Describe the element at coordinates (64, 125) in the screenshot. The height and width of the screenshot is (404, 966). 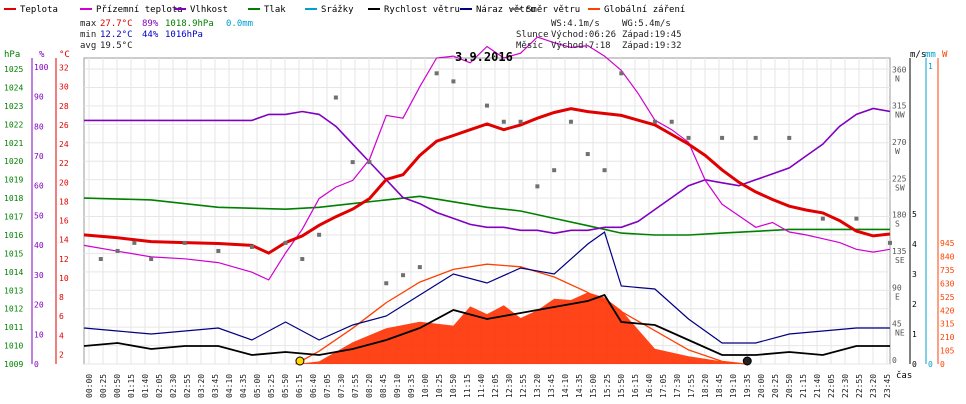
I see `temp-tick-label: 26` at that location.